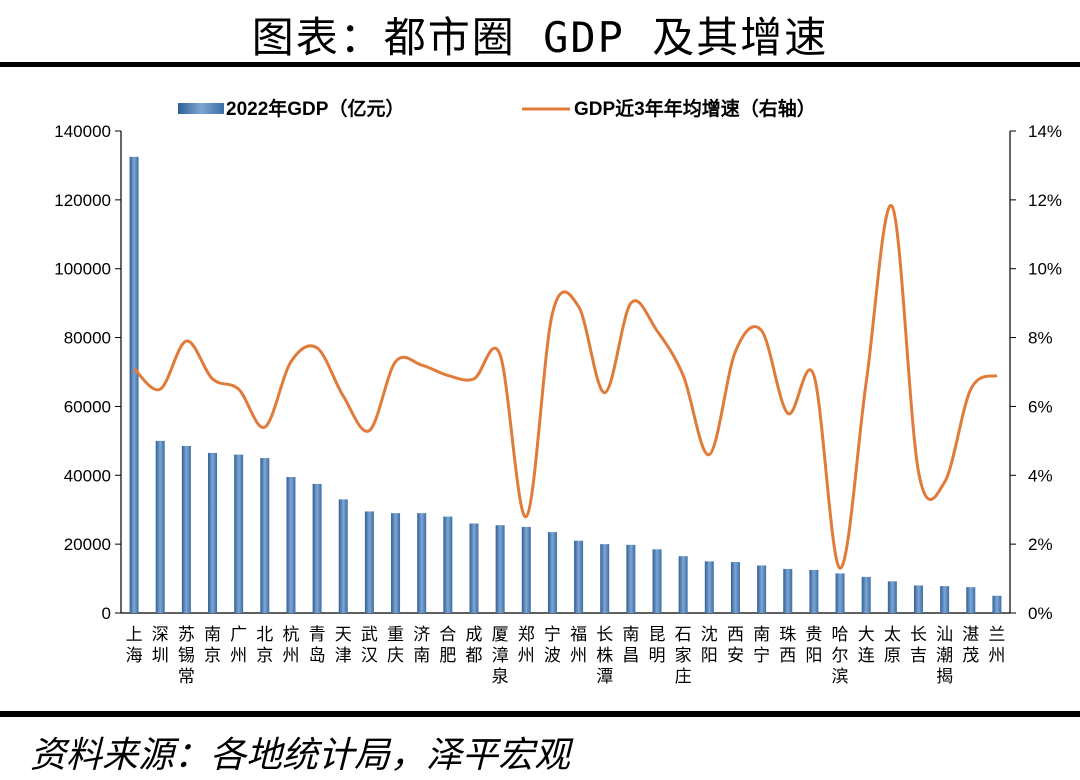 The height and width of the screenshot is (780, 1080). I want to click on left-tick-label: 40000, so click(87, 475).